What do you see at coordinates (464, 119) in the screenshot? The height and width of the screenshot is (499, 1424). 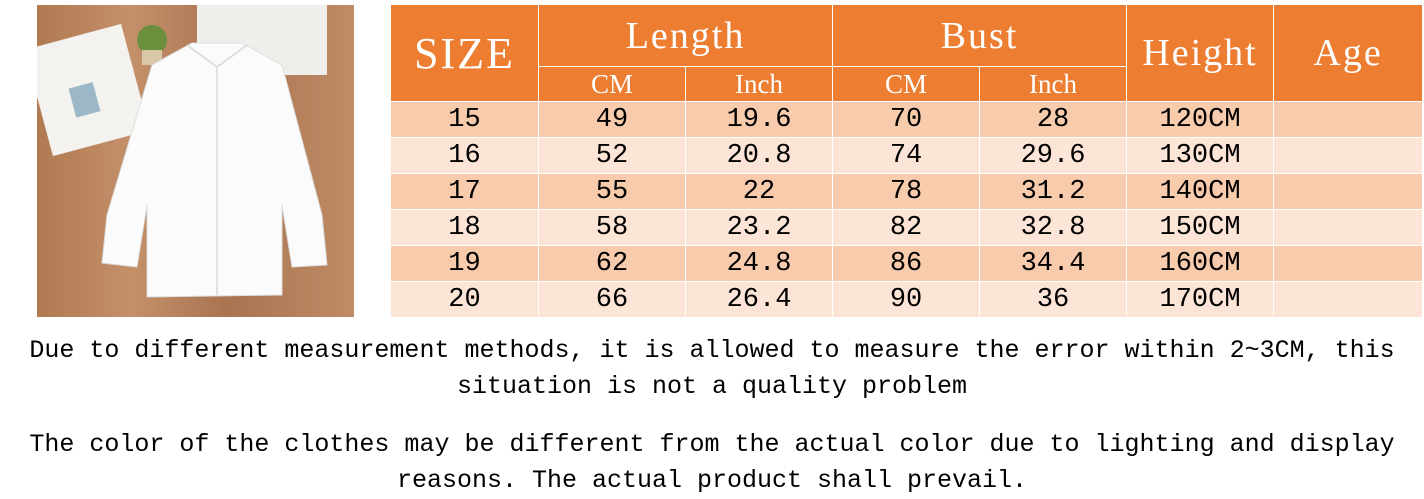 I see `cell-size: 15` at bounding box center [464, 119].